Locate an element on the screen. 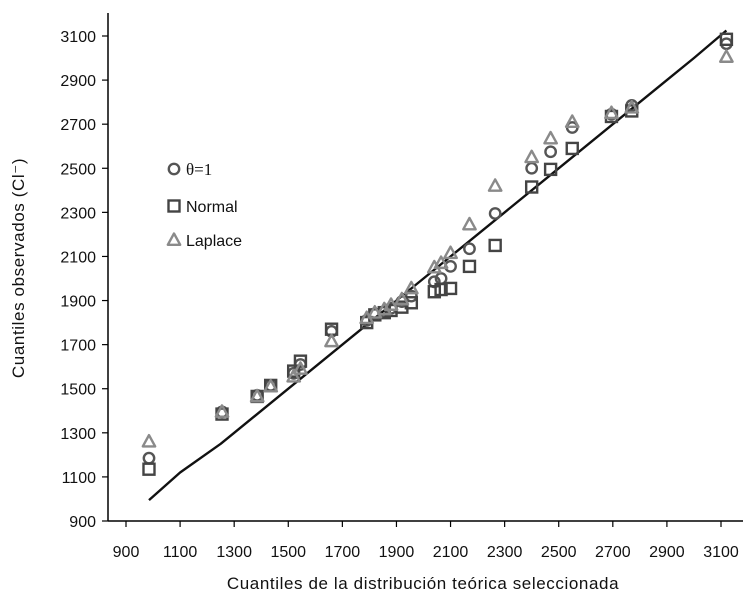 This screenshot has width=747, height=600. x-tick-label: 1300 is located at coordinates (234, 552).